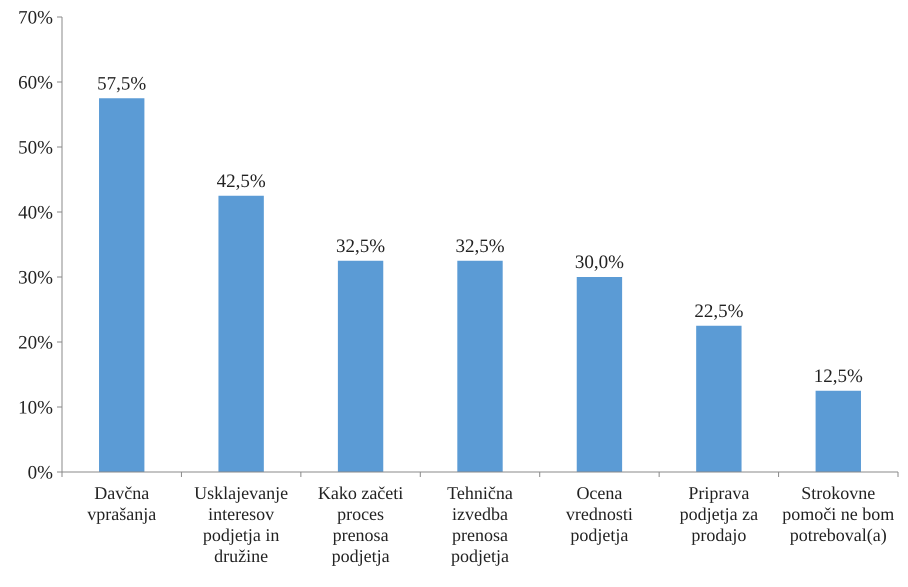  I want to click on data-label: 30,0%, so click(599, 262).